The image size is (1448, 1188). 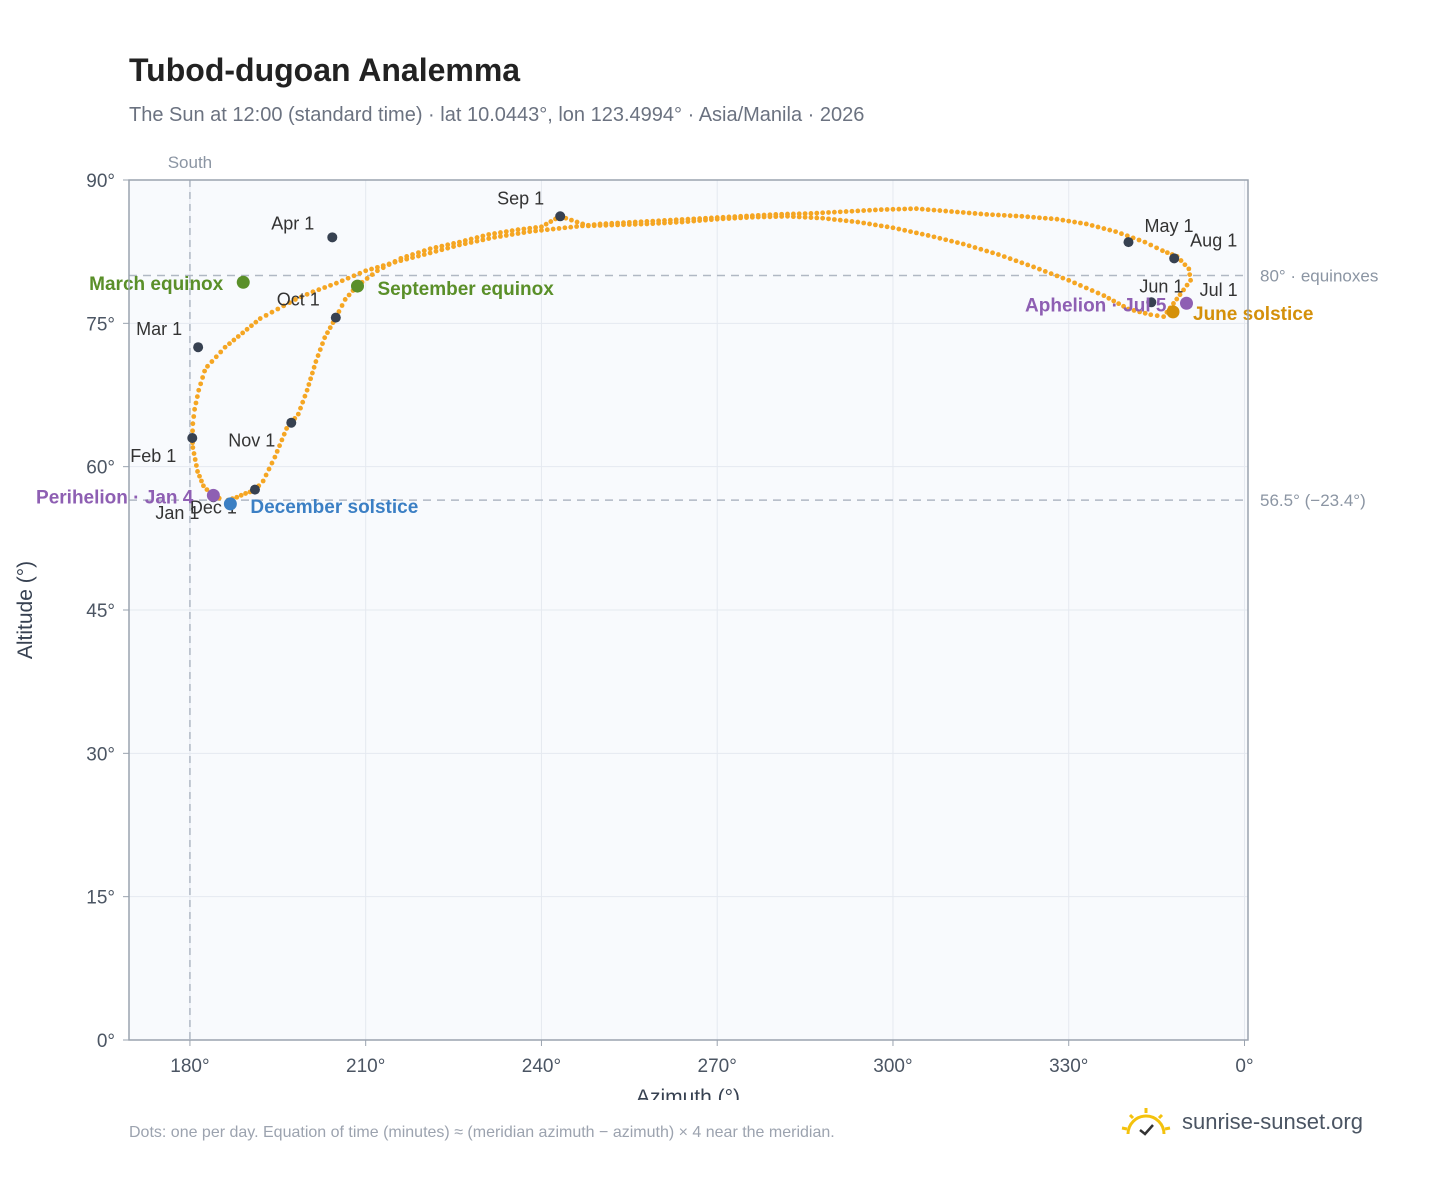 I want to click on y-tick-label: 60°, so click(x=100, y=468).